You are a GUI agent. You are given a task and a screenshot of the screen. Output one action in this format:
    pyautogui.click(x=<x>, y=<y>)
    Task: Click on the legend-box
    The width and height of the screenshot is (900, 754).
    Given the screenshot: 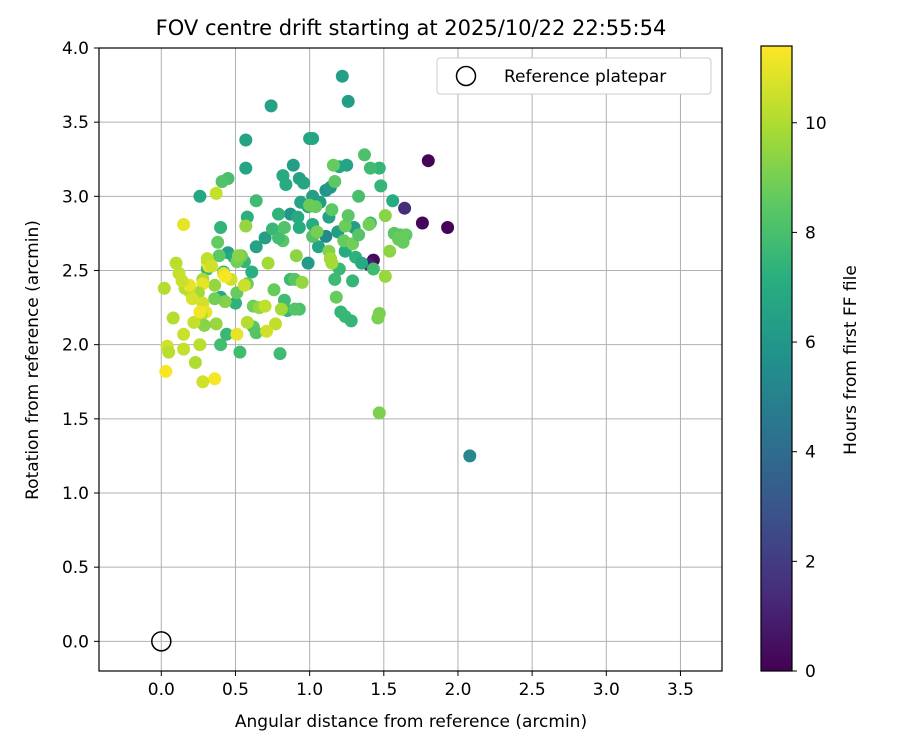 What is the action you would take?
    pyautogui.click(x=574, y=76)
    